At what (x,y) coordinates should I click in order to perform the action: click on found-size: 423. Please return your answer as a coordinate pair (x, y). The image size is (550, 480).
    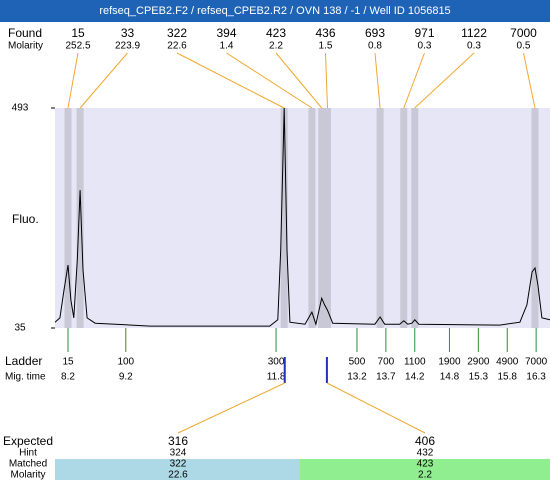
    Looking at the image, I should click on (276, 33).